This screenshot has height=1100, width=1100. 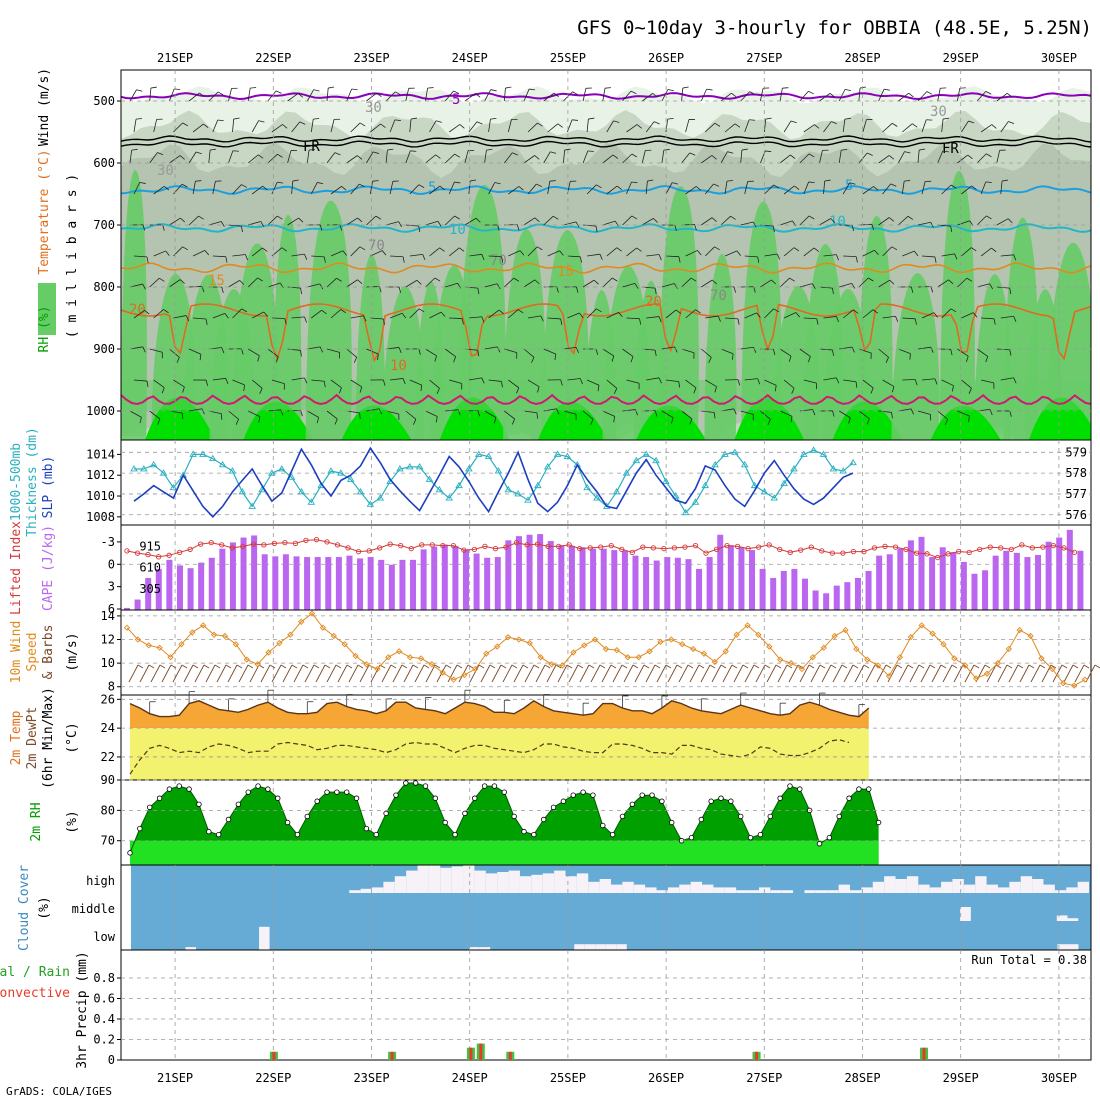 What do you see at coordinates (72, 737) in the screenshot?
I see `ylabel-temp2m-d: (°C)` at bounding box center [72, 737].